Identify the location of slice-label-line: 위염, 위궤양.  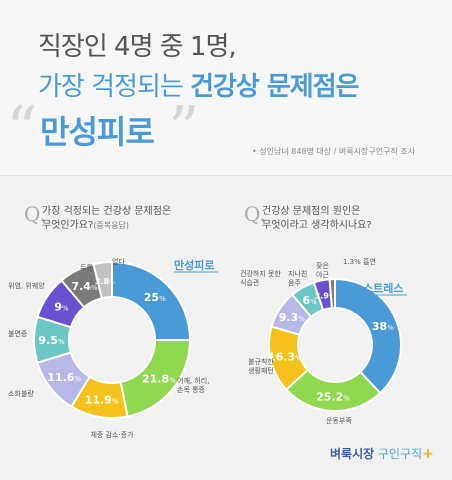
(26, 286).